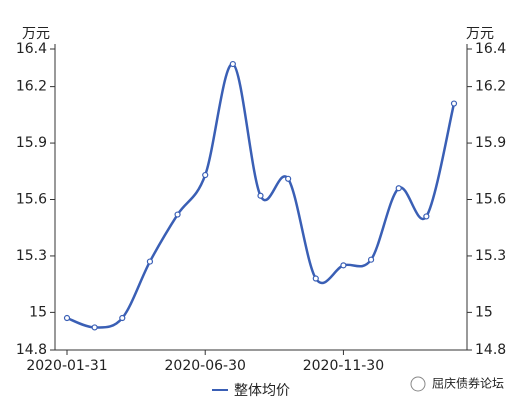 The image size is (528, 406). What do you see at coordinates (38, 312) in the screenshot?
I see `y-tick-label: 15` at bounding box center [38, 312].